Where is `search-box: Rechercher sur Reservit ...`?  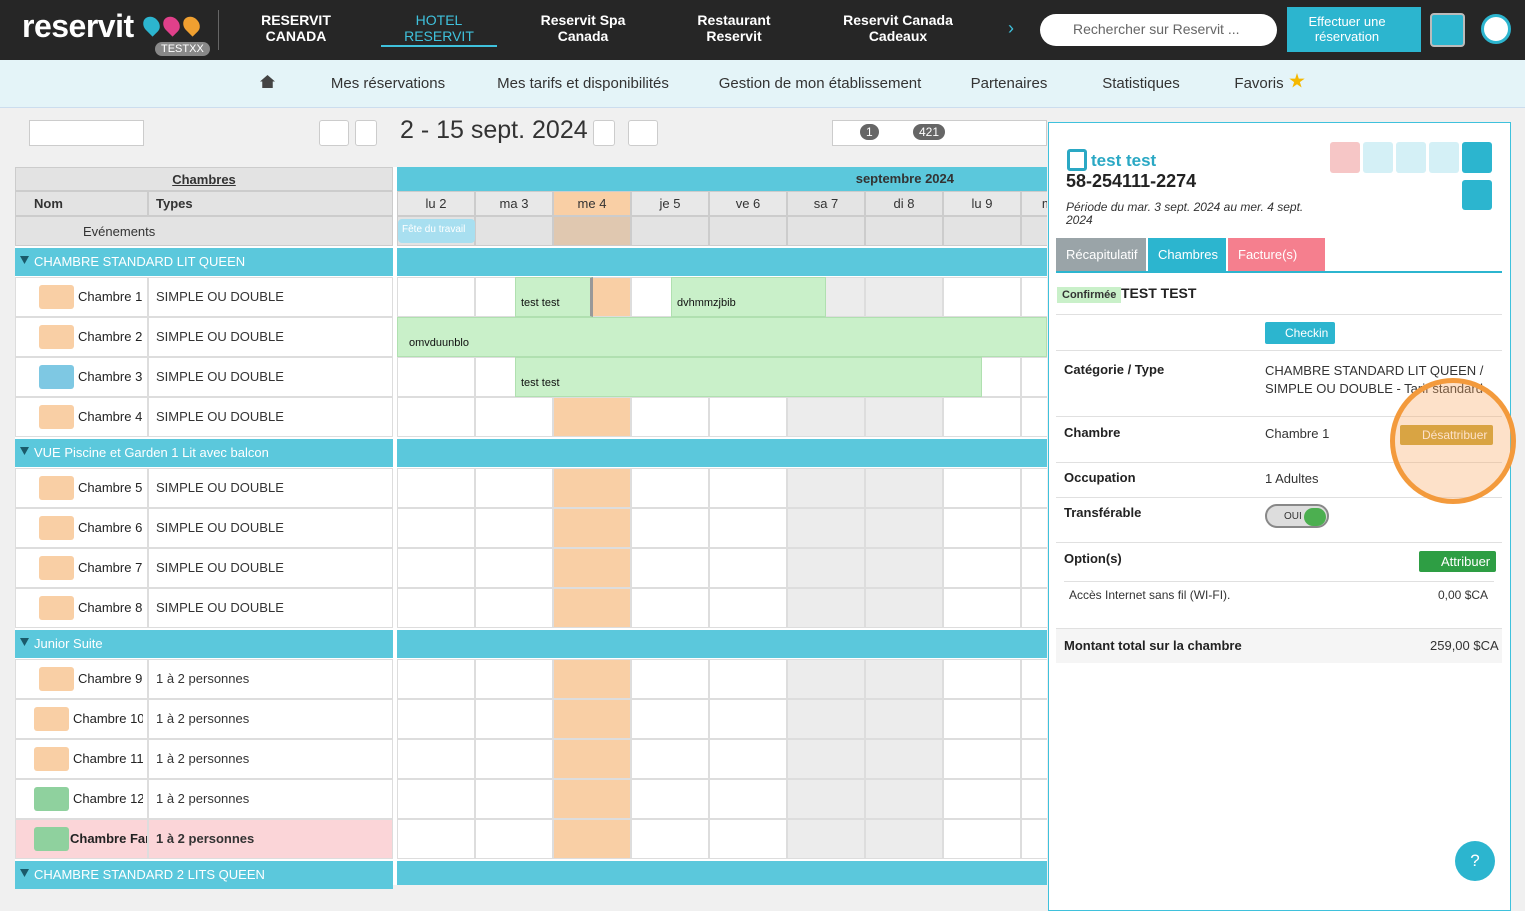 search-box: Rechercher sur Reservit ... is located at coordinates (1158, 30).